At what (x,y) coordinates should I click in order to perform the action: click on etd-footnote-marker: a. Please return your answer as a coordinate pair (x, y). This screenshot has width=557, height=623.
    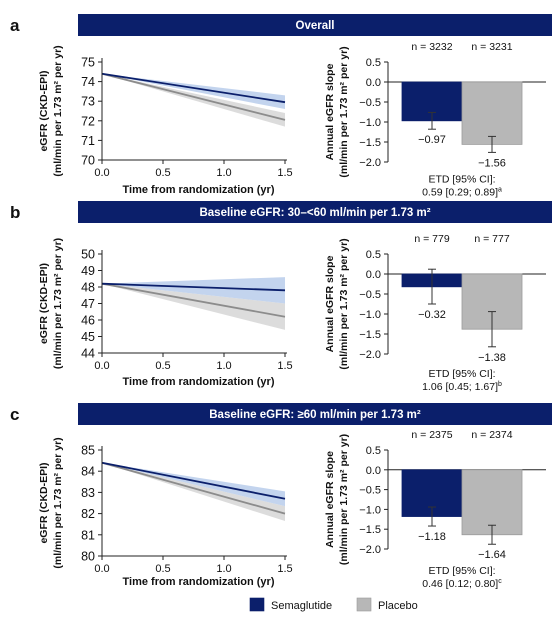
    Looking at the image, I should click on (500, 189).